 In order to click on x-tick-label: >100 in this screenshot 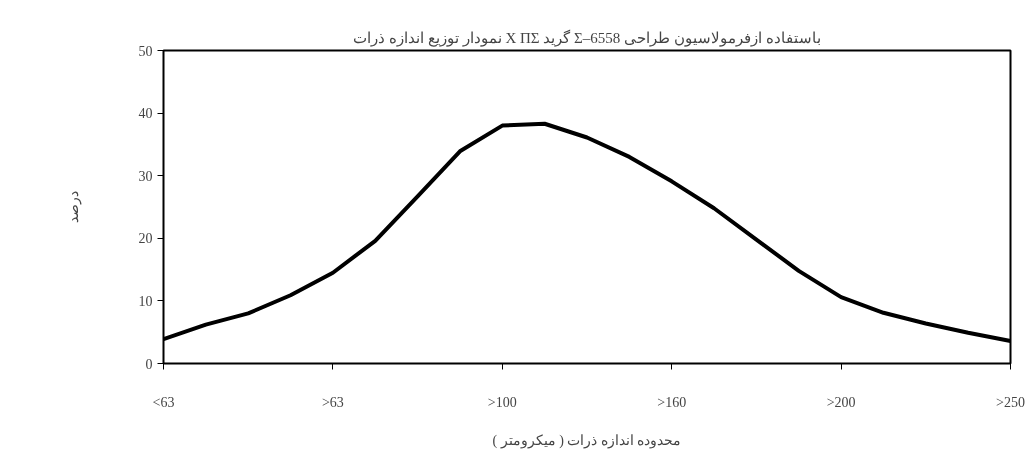, I will do `click(502, 402)`.